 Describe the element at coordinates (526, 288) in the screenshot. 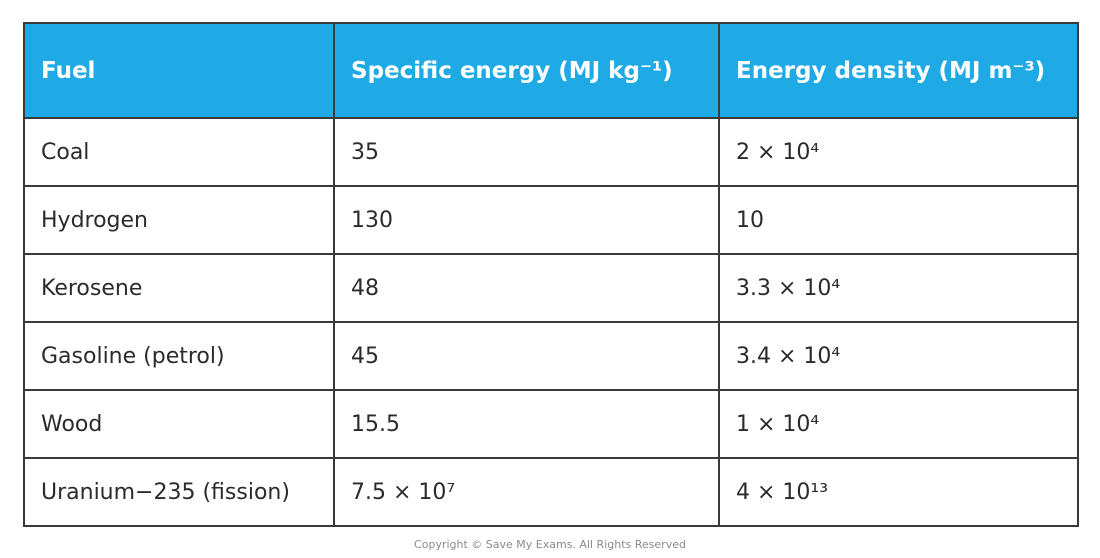

I see `table-cell: 48` at that location.